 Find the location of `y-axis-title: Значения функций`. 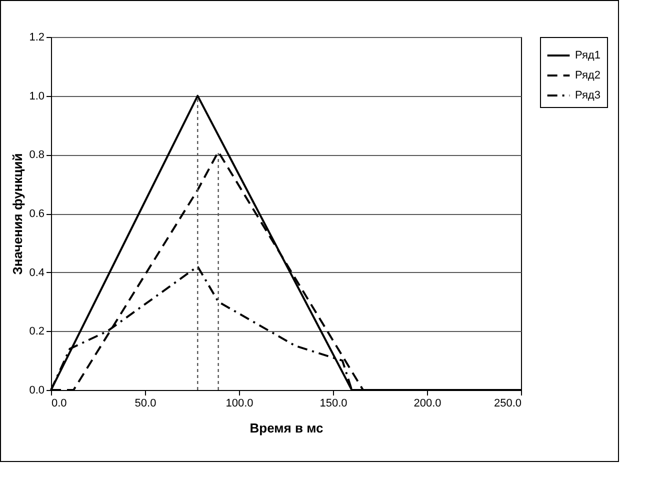

y-axis-title: Значения функций is located at coordinates (18, 214).